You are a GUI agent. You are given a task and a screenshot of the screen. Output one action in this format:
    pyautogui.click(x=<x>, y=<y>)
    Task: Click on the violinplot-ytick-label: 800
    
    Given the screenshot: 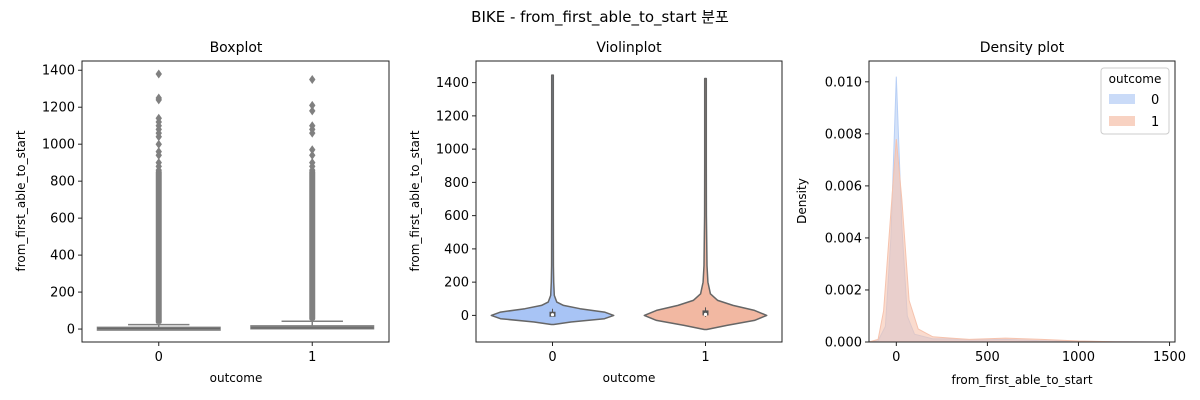 What is the action you would take?
    pyautogui.click(x=456, y=183)
    